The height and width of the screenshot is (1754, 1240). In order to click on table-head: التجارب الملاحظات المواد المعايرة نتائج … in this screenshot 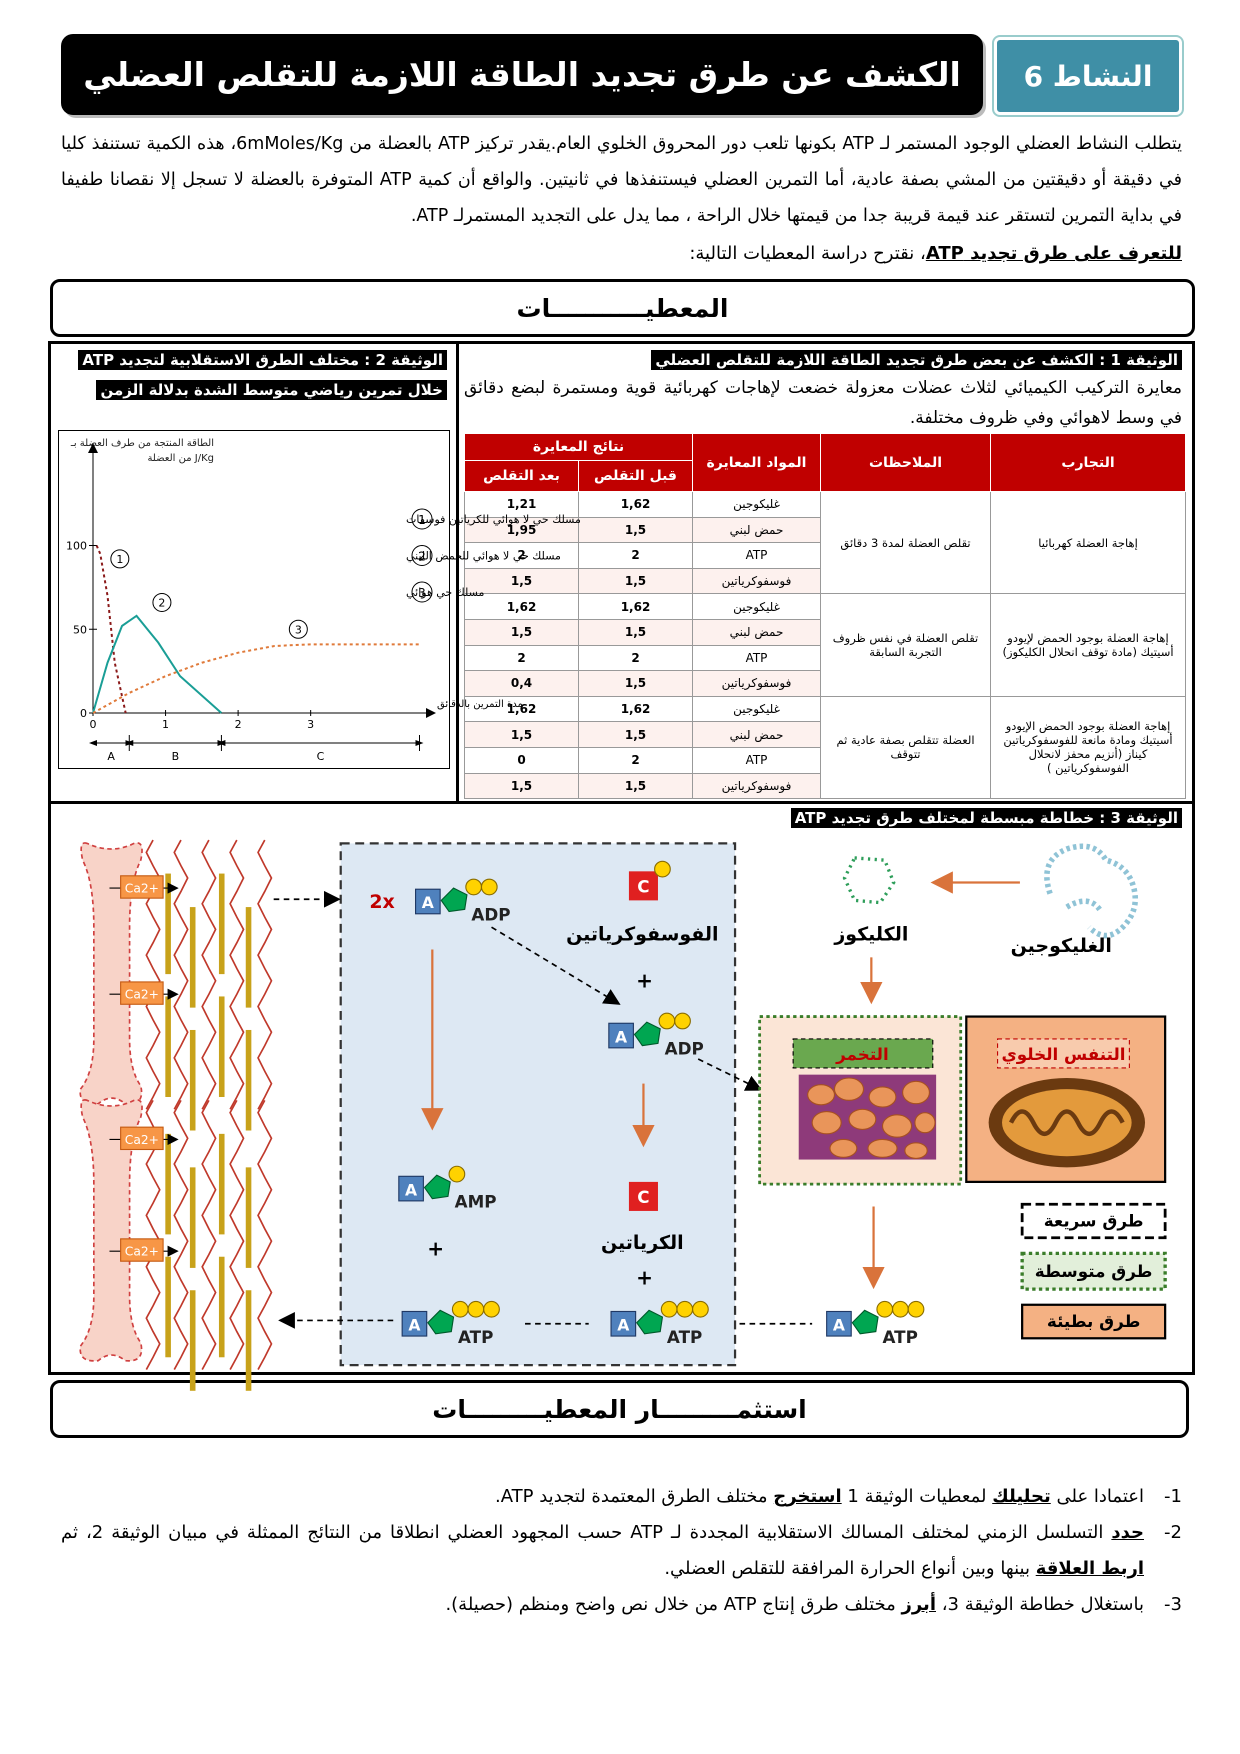, I will do `click(825, 462)`.